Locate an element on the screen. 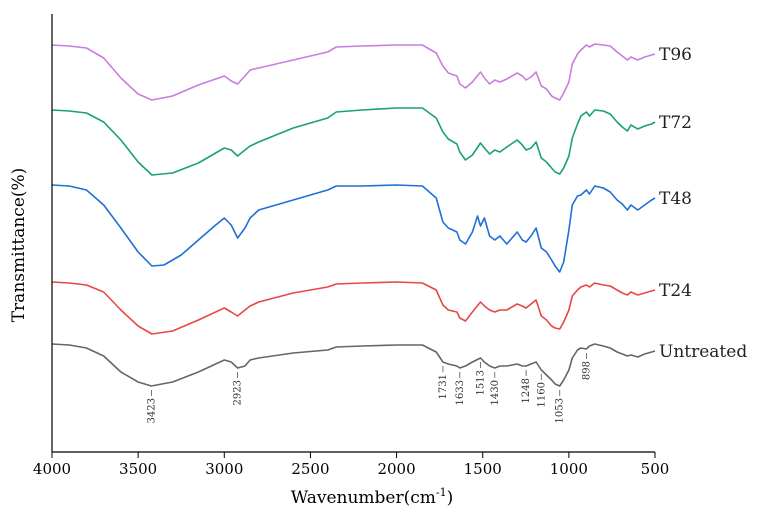 This screenshot has width=764, height=519. x-tick-label: 2500 is located at coordinates (310, 469).